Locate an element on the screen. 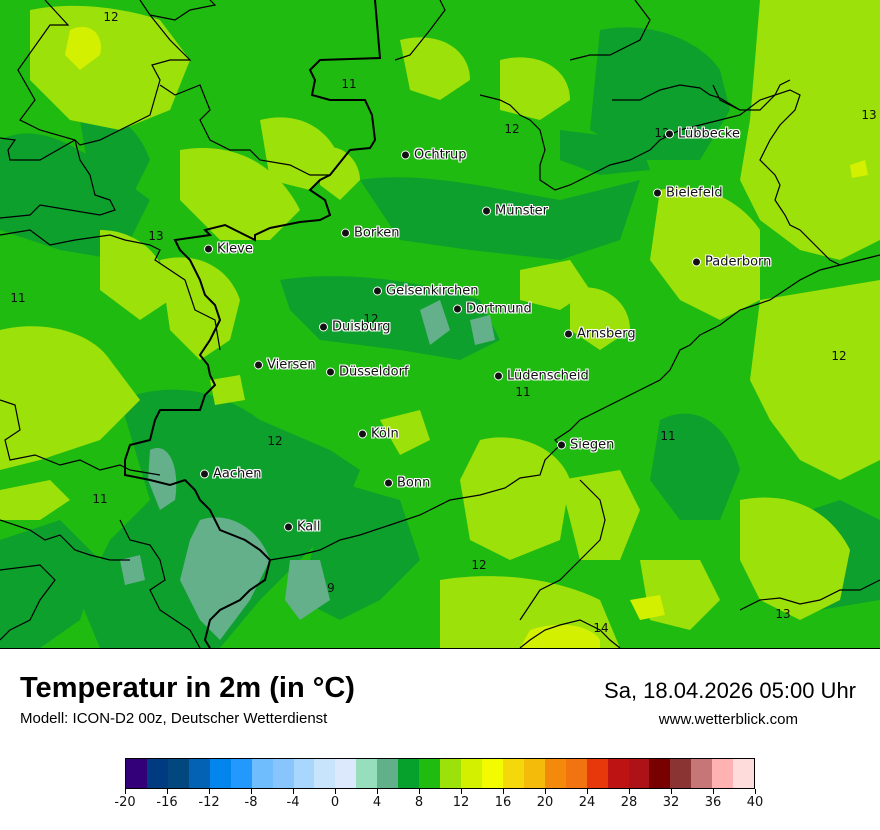  colorbar-tick-label: 12 is located at coordinates (461, 802).